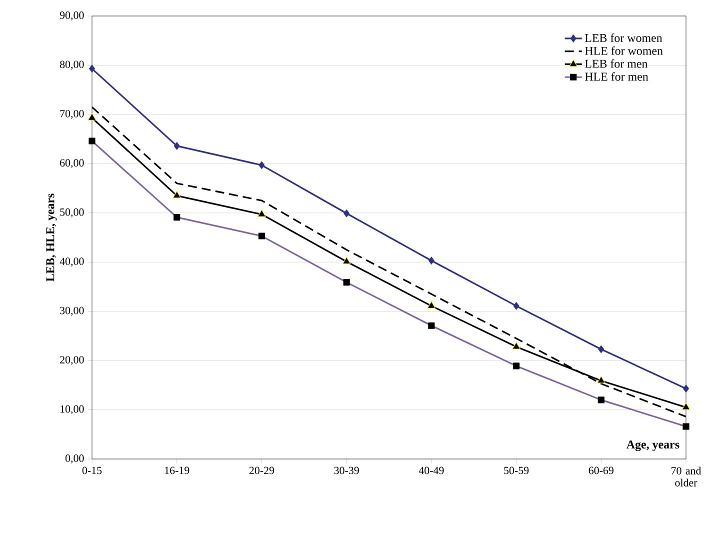  Describe the element at coordinates (51, 238) in the screenshot. I see `y-axis-title: LEB, HLE, years` at that location.